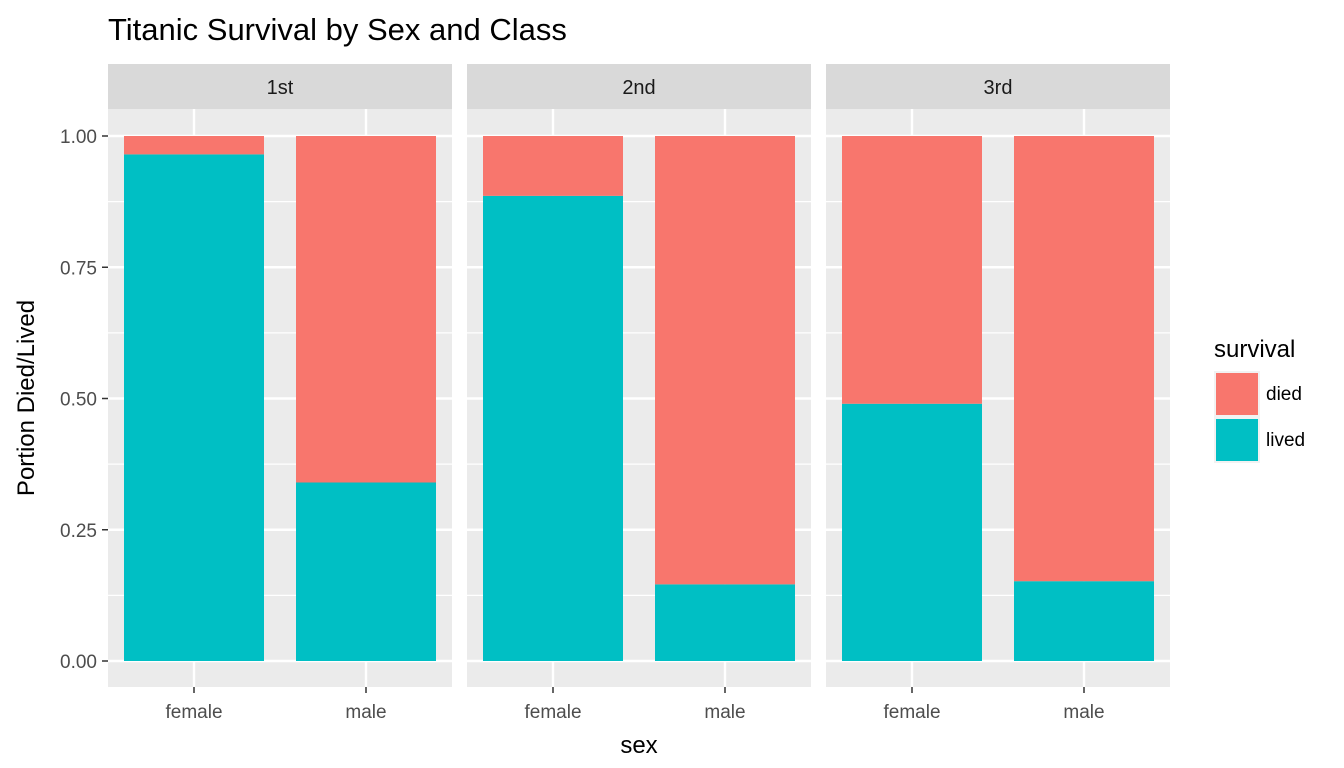 The image size is (1344, 768). Describe the element at coordinates (1259, 399) in the screenshot. I see `legend: survival died lived` at that location.